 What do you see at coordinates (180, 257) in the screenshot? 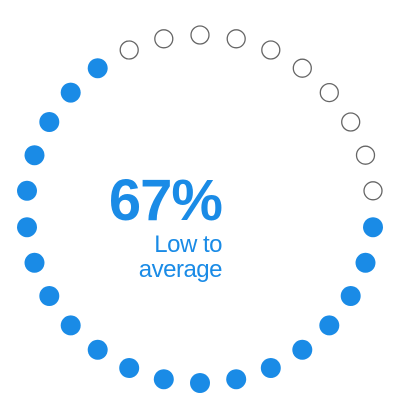
I see `level-label: Low to average` at bounding box center [180, 257].